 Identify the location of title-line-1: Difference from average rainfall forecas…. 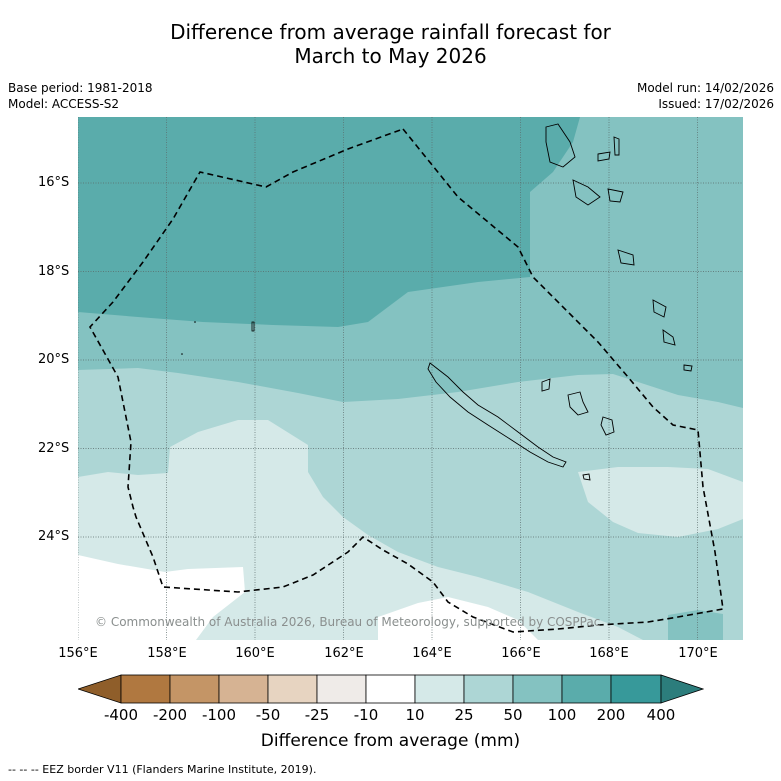
(390, 32).